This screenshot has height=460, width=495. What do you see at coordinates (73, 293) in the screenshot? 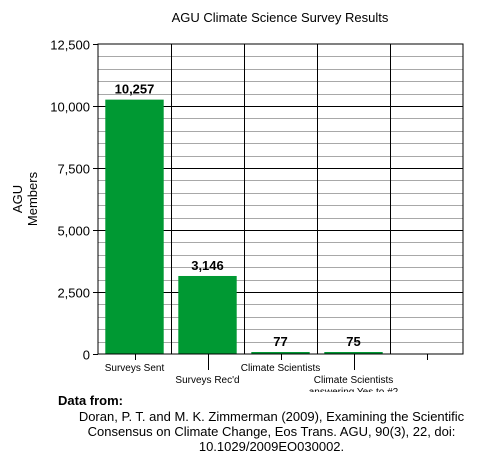
I see `y-tick-label: 2,500` at bounding box center [73, 293].